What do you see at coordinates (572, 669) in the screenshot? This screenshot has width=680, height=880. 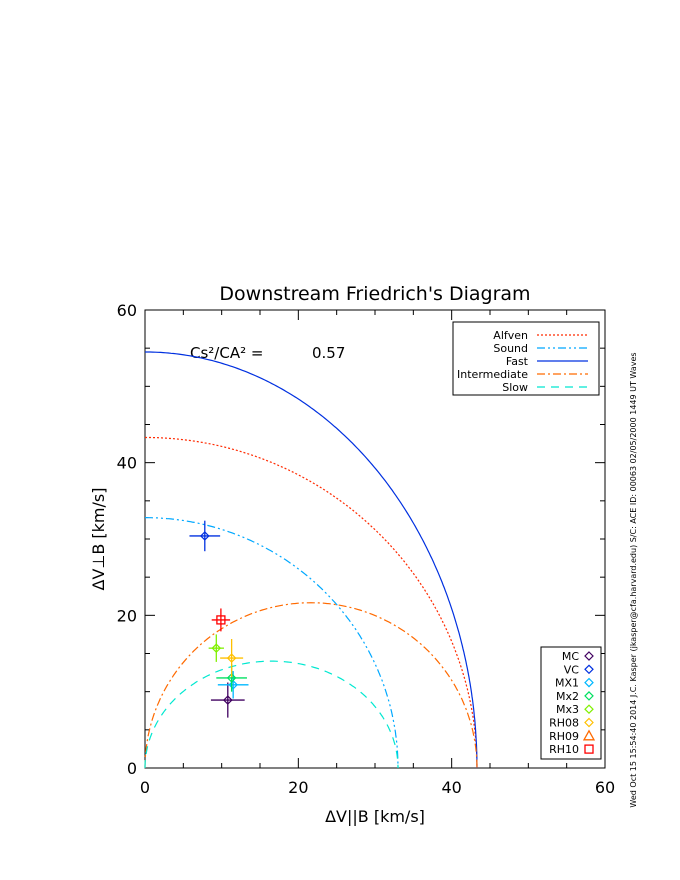 I see `point-legend-label: VC` at bounding box center [572, 669].